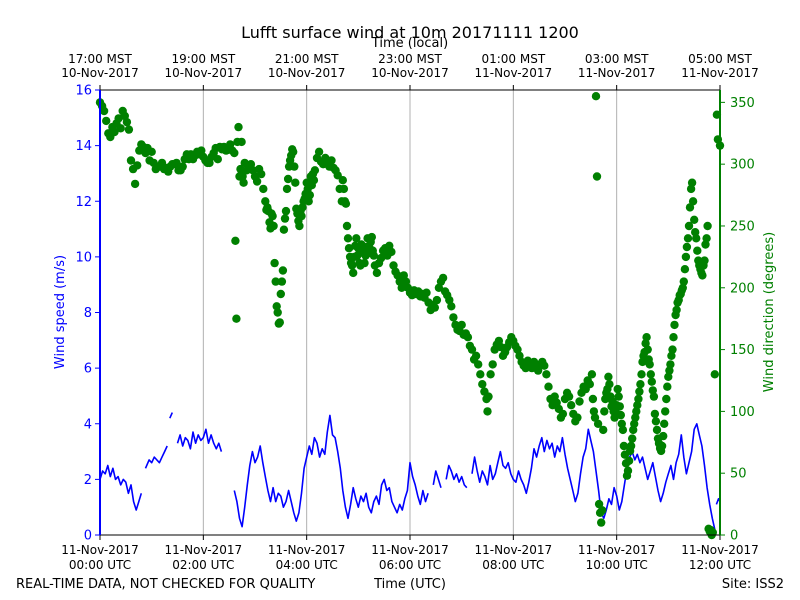 The image size is (800, 600). I want to click on left-tick-label: 16, so click(83, 91).